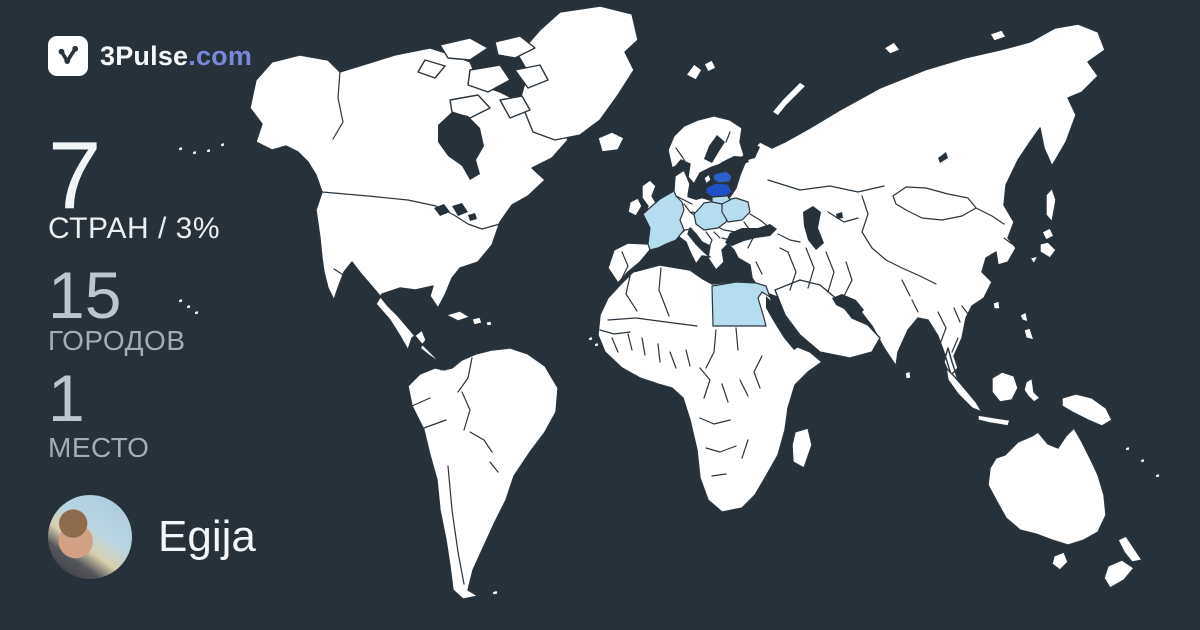  I want to click on brand-name: 3Pulse.com, so click(176, 56).